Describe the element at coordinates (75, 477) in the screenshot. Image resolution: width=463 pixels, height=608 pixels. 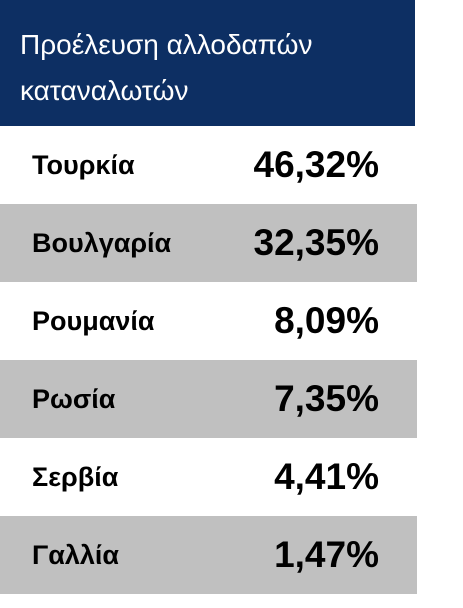
I see `country-name: Σερβία` at that location.